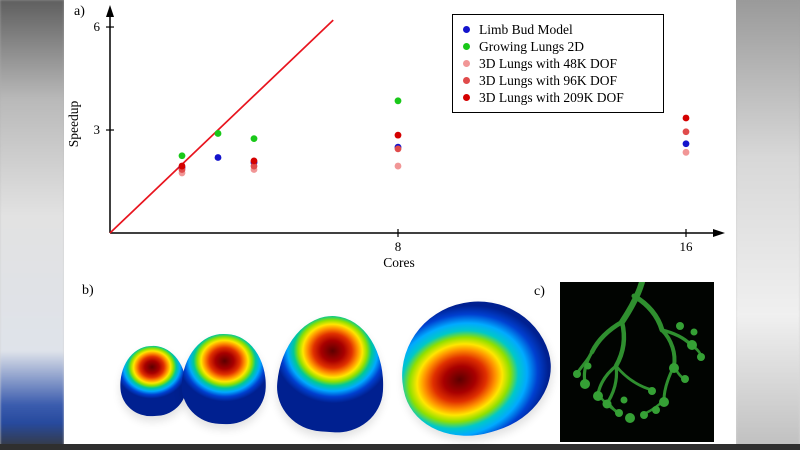  I want to click on legend-item: Growing Lungs 2D, so click(559, 46).